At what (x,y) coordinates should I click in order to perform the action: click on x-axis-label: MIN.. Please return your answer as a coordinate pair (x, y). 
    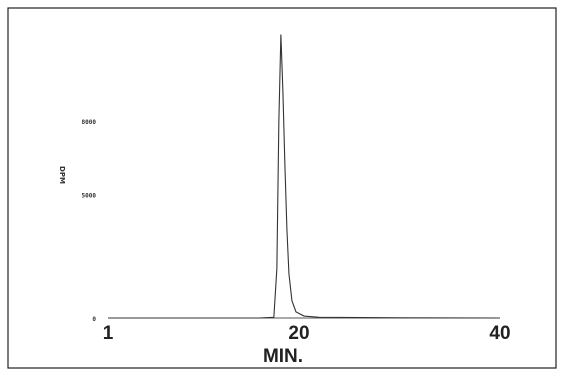
    Looking at the image, I should click on (283, 356).